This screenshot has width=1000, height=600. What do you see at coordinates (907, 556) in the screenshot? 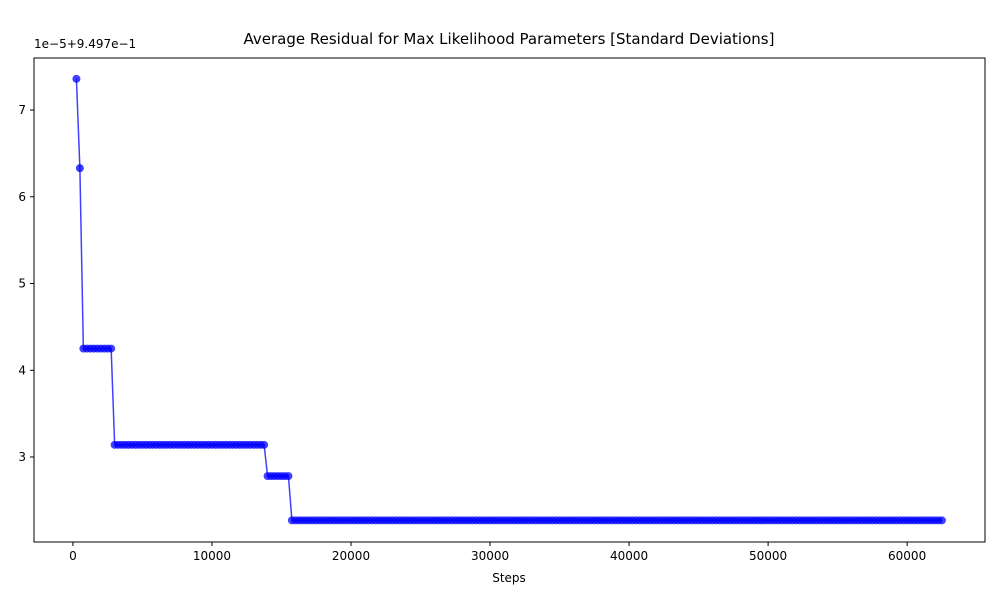
I see `x-tick-label: 60000` at bounding box center [907, 556].